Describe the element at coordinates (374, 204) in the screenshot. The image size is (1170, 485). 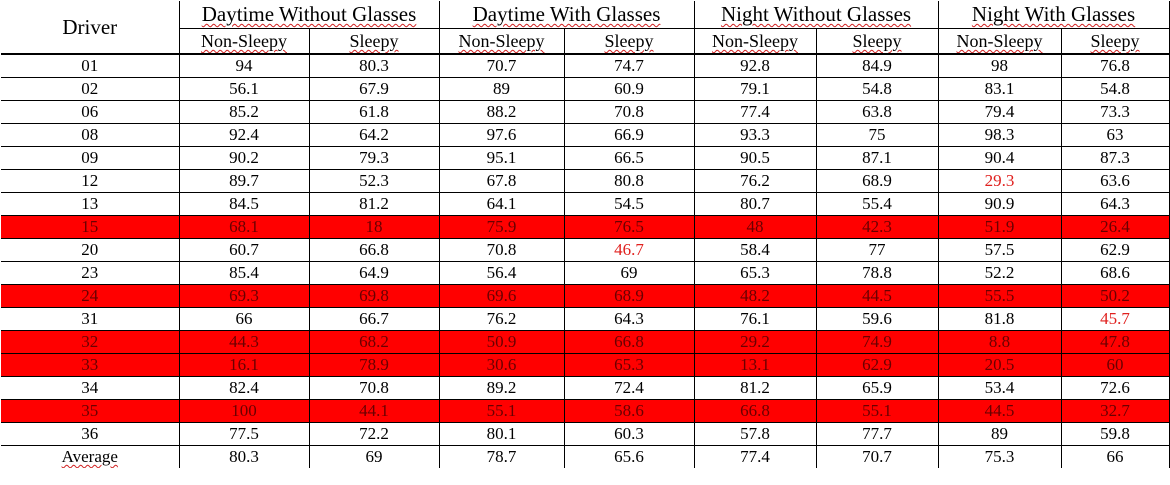
I see `sleepy-value-cell: 81.2` at that location.